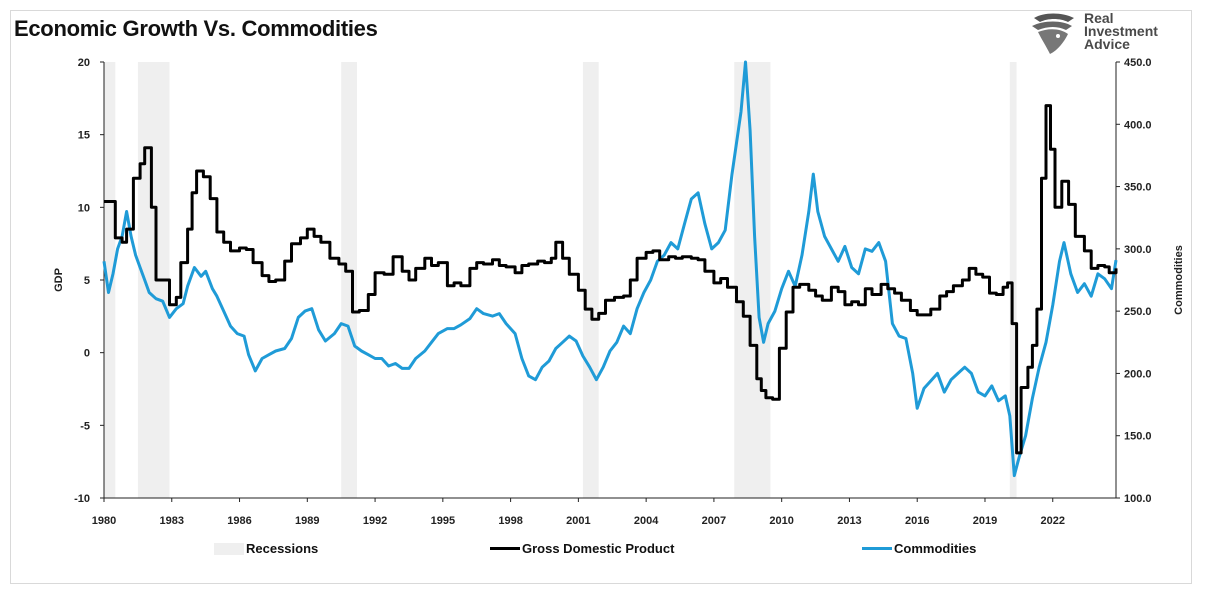 This screenshot has width=1206, height=593. I want to click on legend-recessions: Recessions, so click(266, 548).